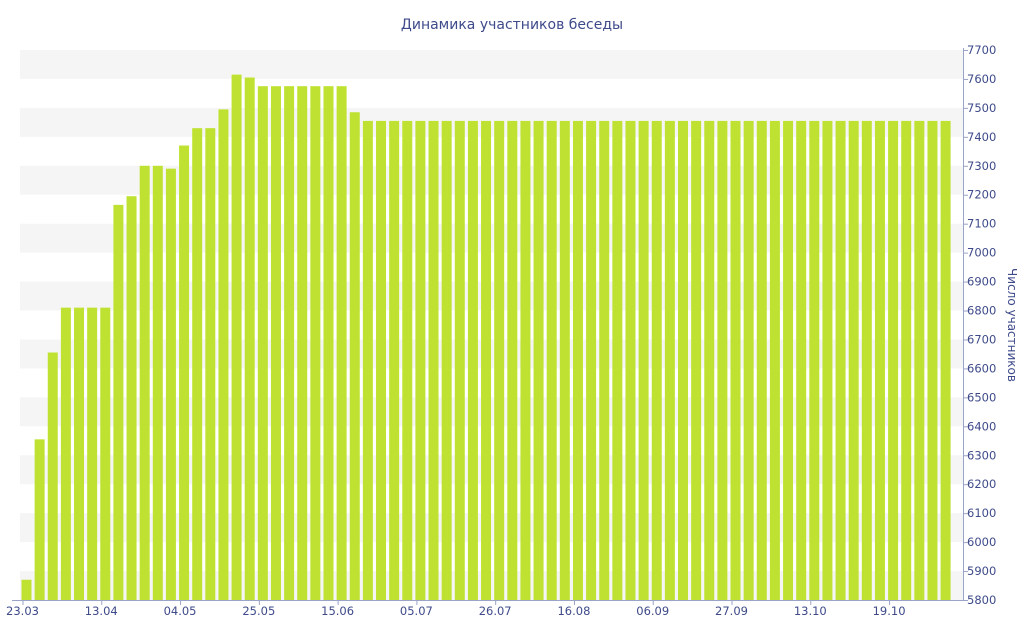 This screenshot has width=1024, height=640. What do you see at coordinates (981, 282) in the screenshot?
I see `y-tick-label: 6900` at bounding box center [981, 282].